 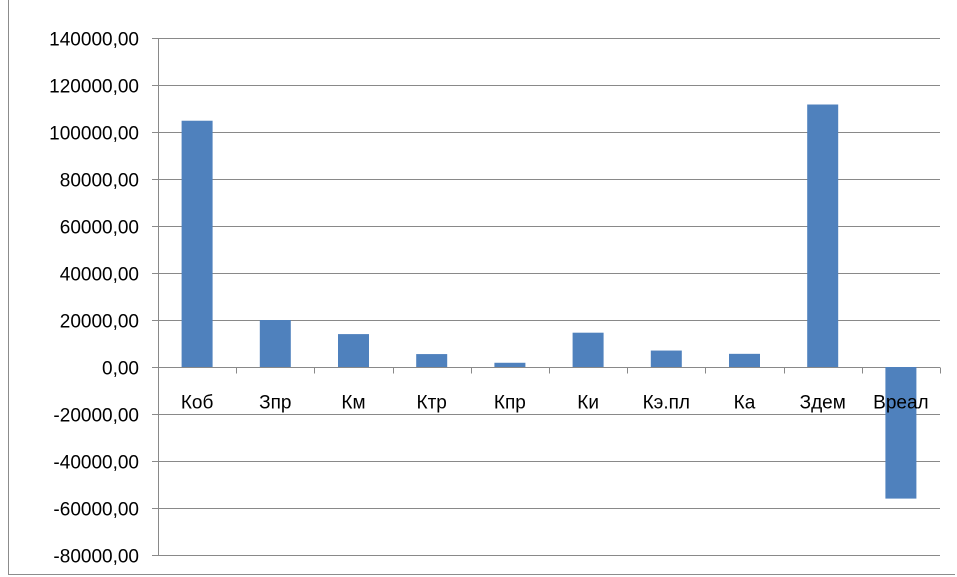 What do you see at coordinates (275, 403) in the screenshot?
I see `x-category-label: Зпр` at bounding box center [275, 403].